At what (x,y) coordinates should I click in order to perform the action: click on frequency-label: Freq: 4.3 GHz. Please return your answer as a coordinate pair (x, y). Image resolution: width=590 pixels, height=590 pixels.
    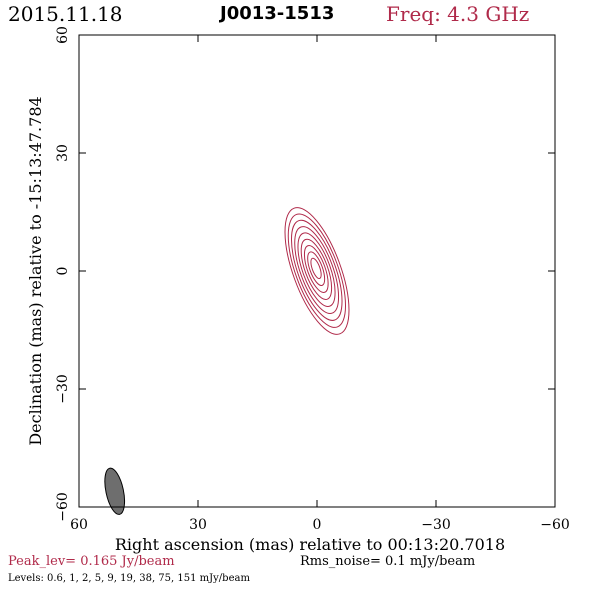
    Looking at the image, I should click on (458, 14).